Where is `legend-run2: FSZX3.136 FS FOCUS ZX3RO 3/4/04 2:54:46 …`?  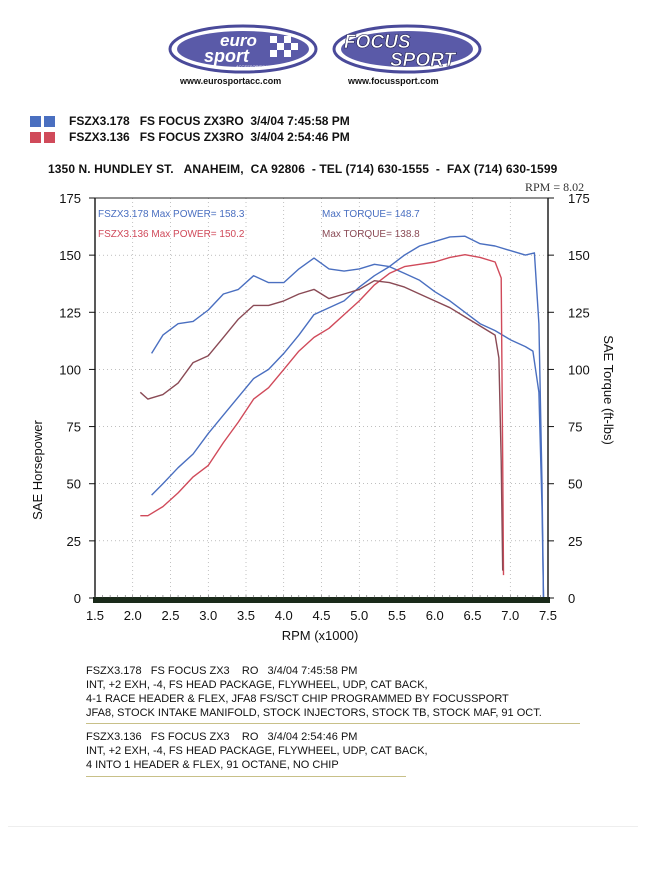
legend-run2: FSZX3.136 FS FOCUS ZX3RO 3/4/04 2:54:46 … is located at coordinates (190, 137).